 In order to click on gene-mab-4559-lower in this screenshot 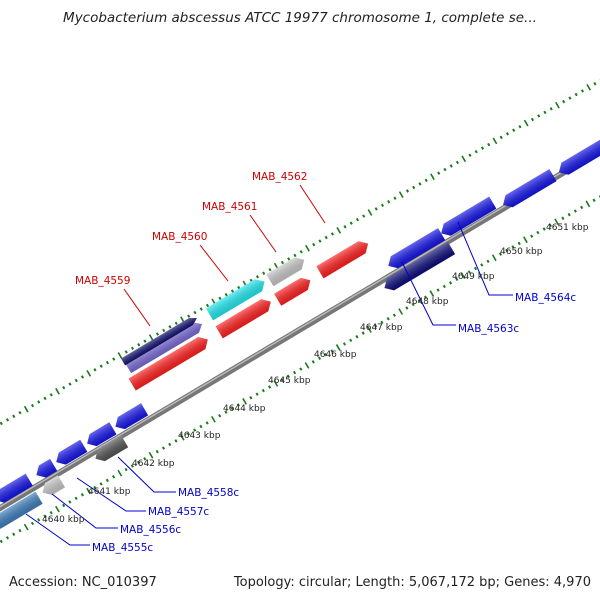, I will do `click(164, 346)`.